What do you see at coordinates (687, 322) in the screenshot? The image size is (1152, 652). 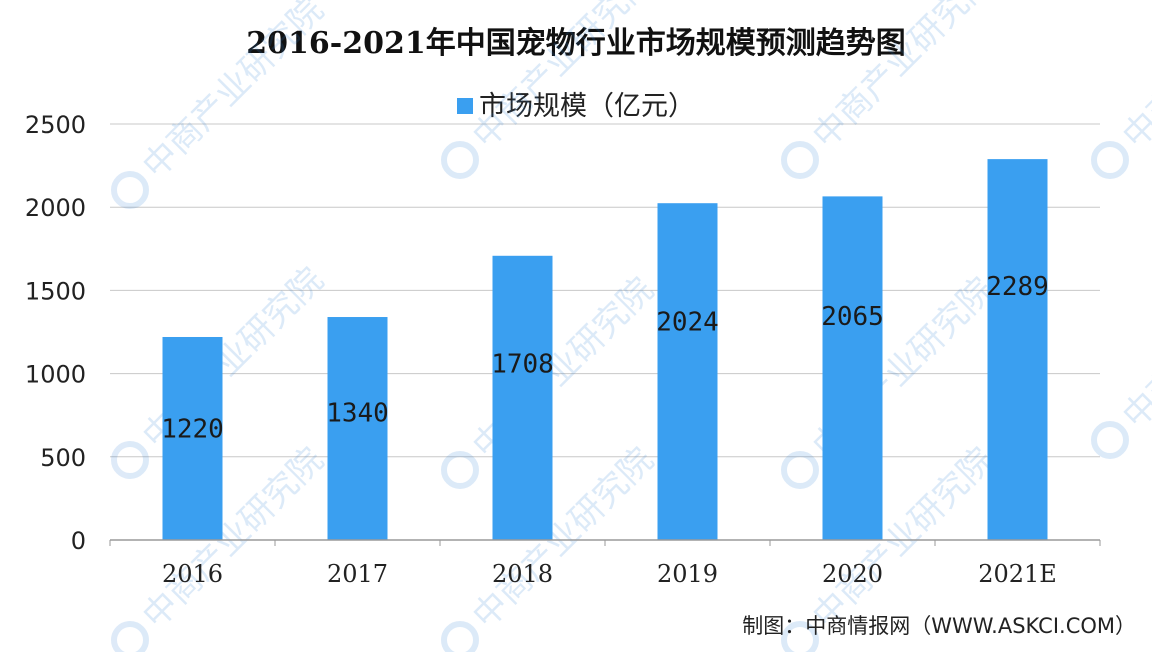 I see `data-label: 2024` at bounding box center [687, 322].